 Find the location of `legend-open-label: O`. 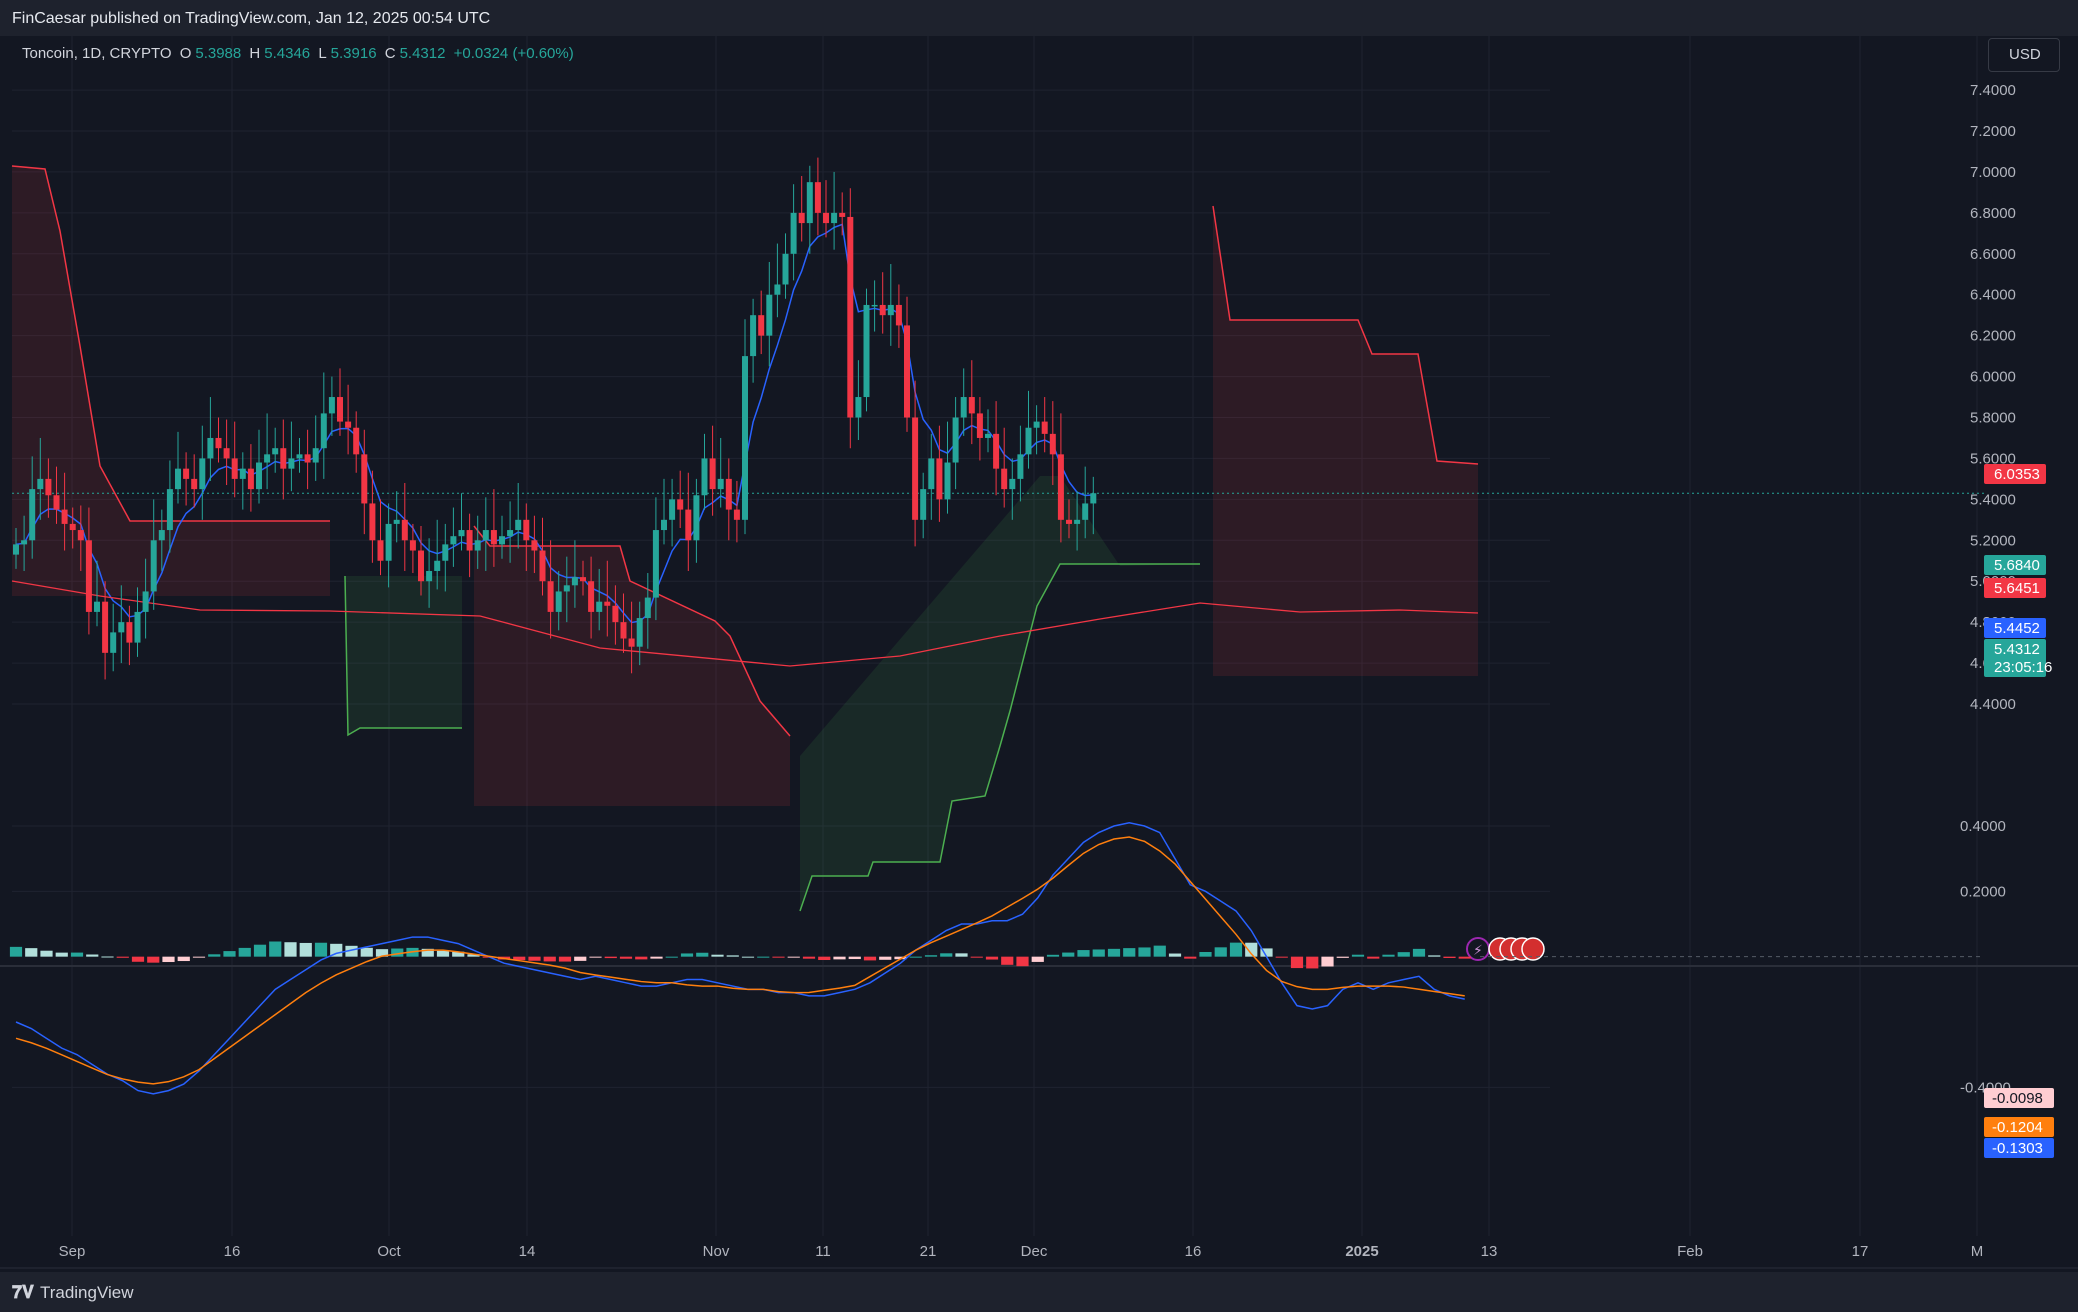

legend-open-label: O is located at coordinates (185, 53).